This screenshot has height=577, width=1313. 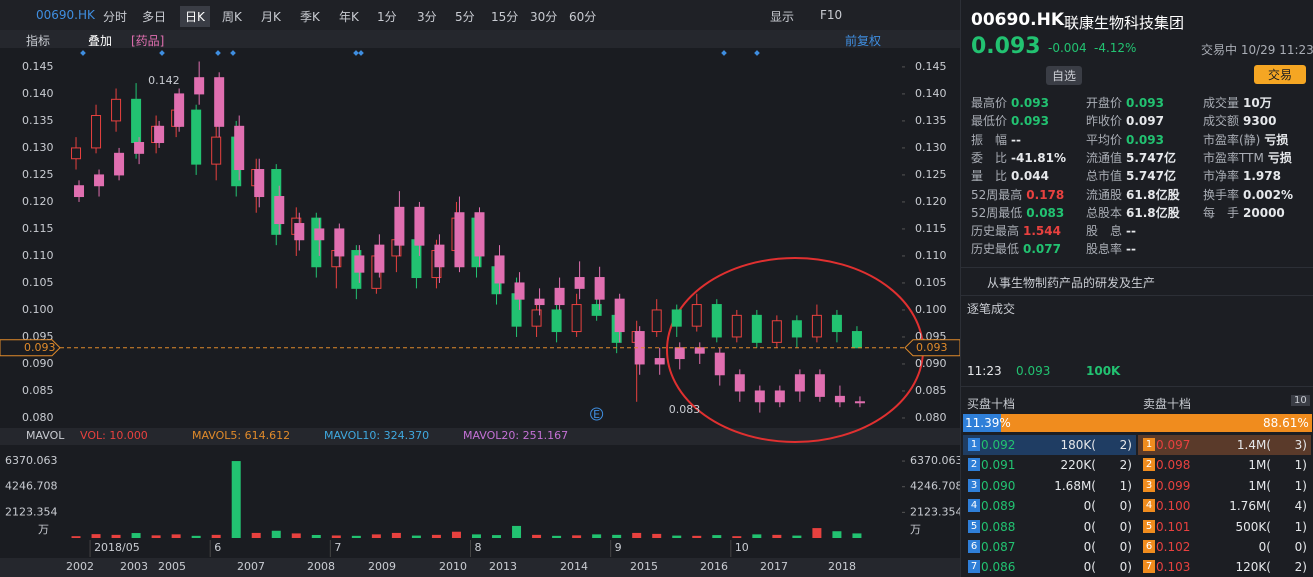 What do you see at coordinates (1071, 283) in the screenshot?
I see `business: 从事生物制药产品的研发及生产` at bounding box center [1071, 283].